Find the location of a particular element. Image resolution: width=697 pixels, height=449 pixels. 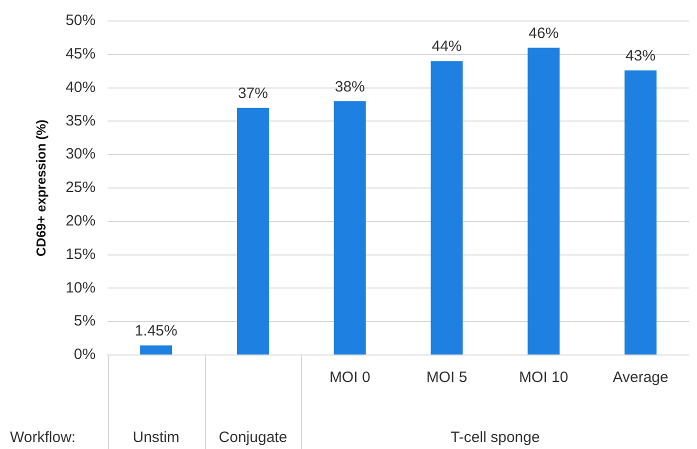

data-label: 43% is located at coordinates (641, 56).